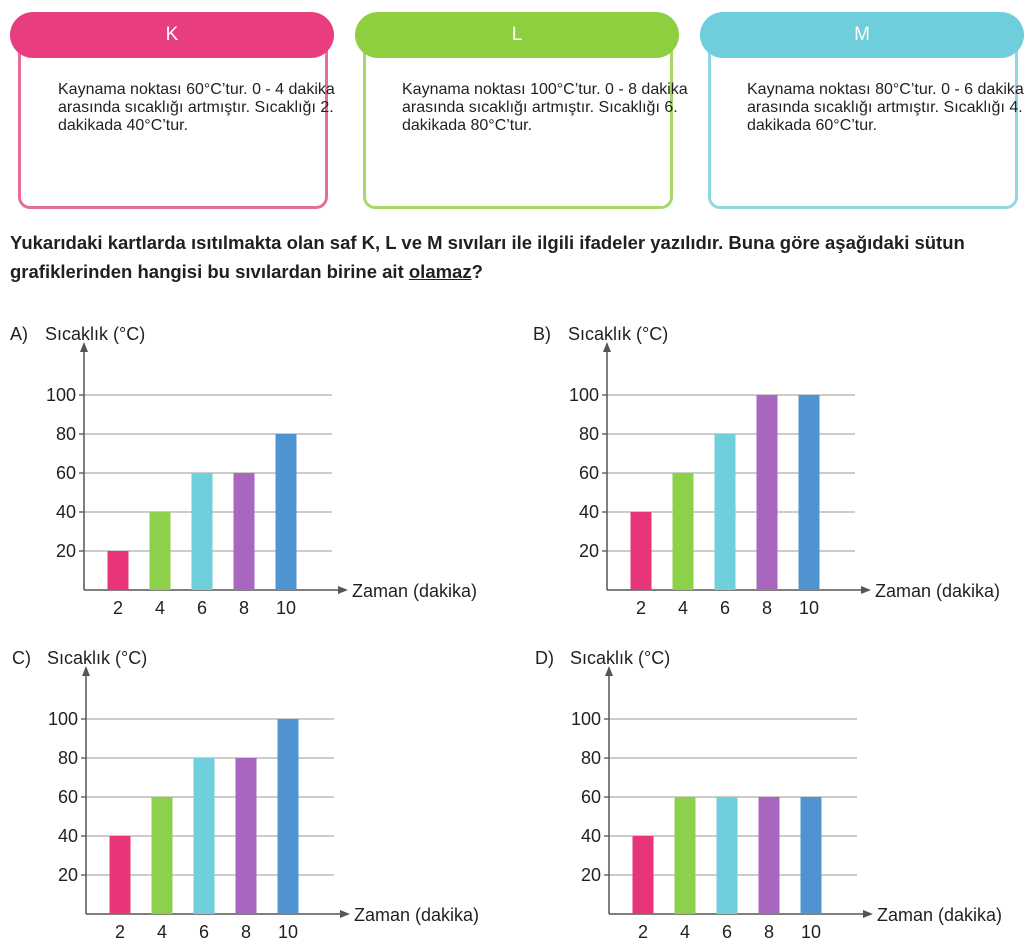 The height and width of the screenshot is (944, 1032). What do you see at coordinates (618, 334) in the screenshot?
I see `chart-b-ylabel: Sıcaklık (°C)` at bounding box center [618, 334].